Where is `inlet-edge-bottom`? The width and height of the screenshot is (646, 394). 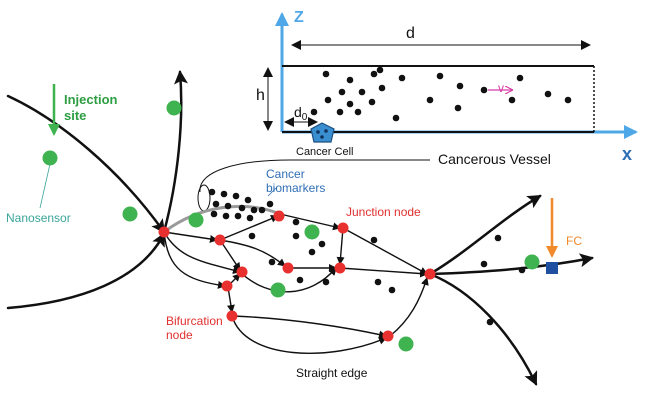
inlet-edge-bottom is located at coordinates (86, 271).